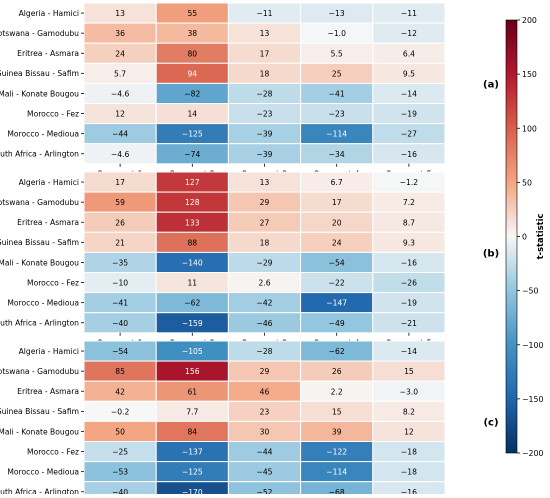  What do you see at coordinates (337, 391) in the screenshot?
I see `cell-value-label: 2.2` at bounding box center [337, 391].